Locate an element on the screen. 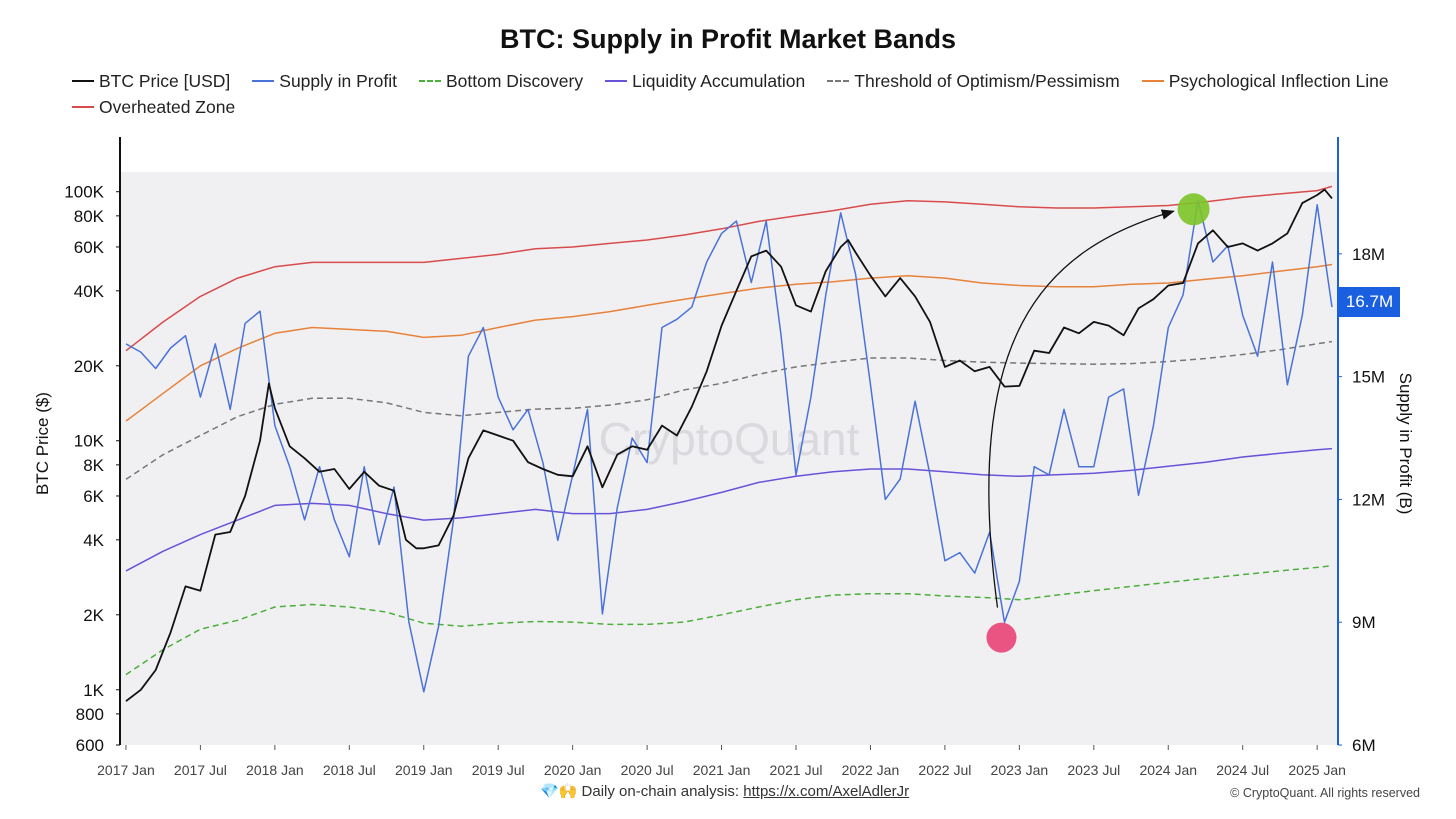 The width and height of the screenshot is (1456, 819). x-tick-label: 2024 Jan is located at coordinates (1168, 770).